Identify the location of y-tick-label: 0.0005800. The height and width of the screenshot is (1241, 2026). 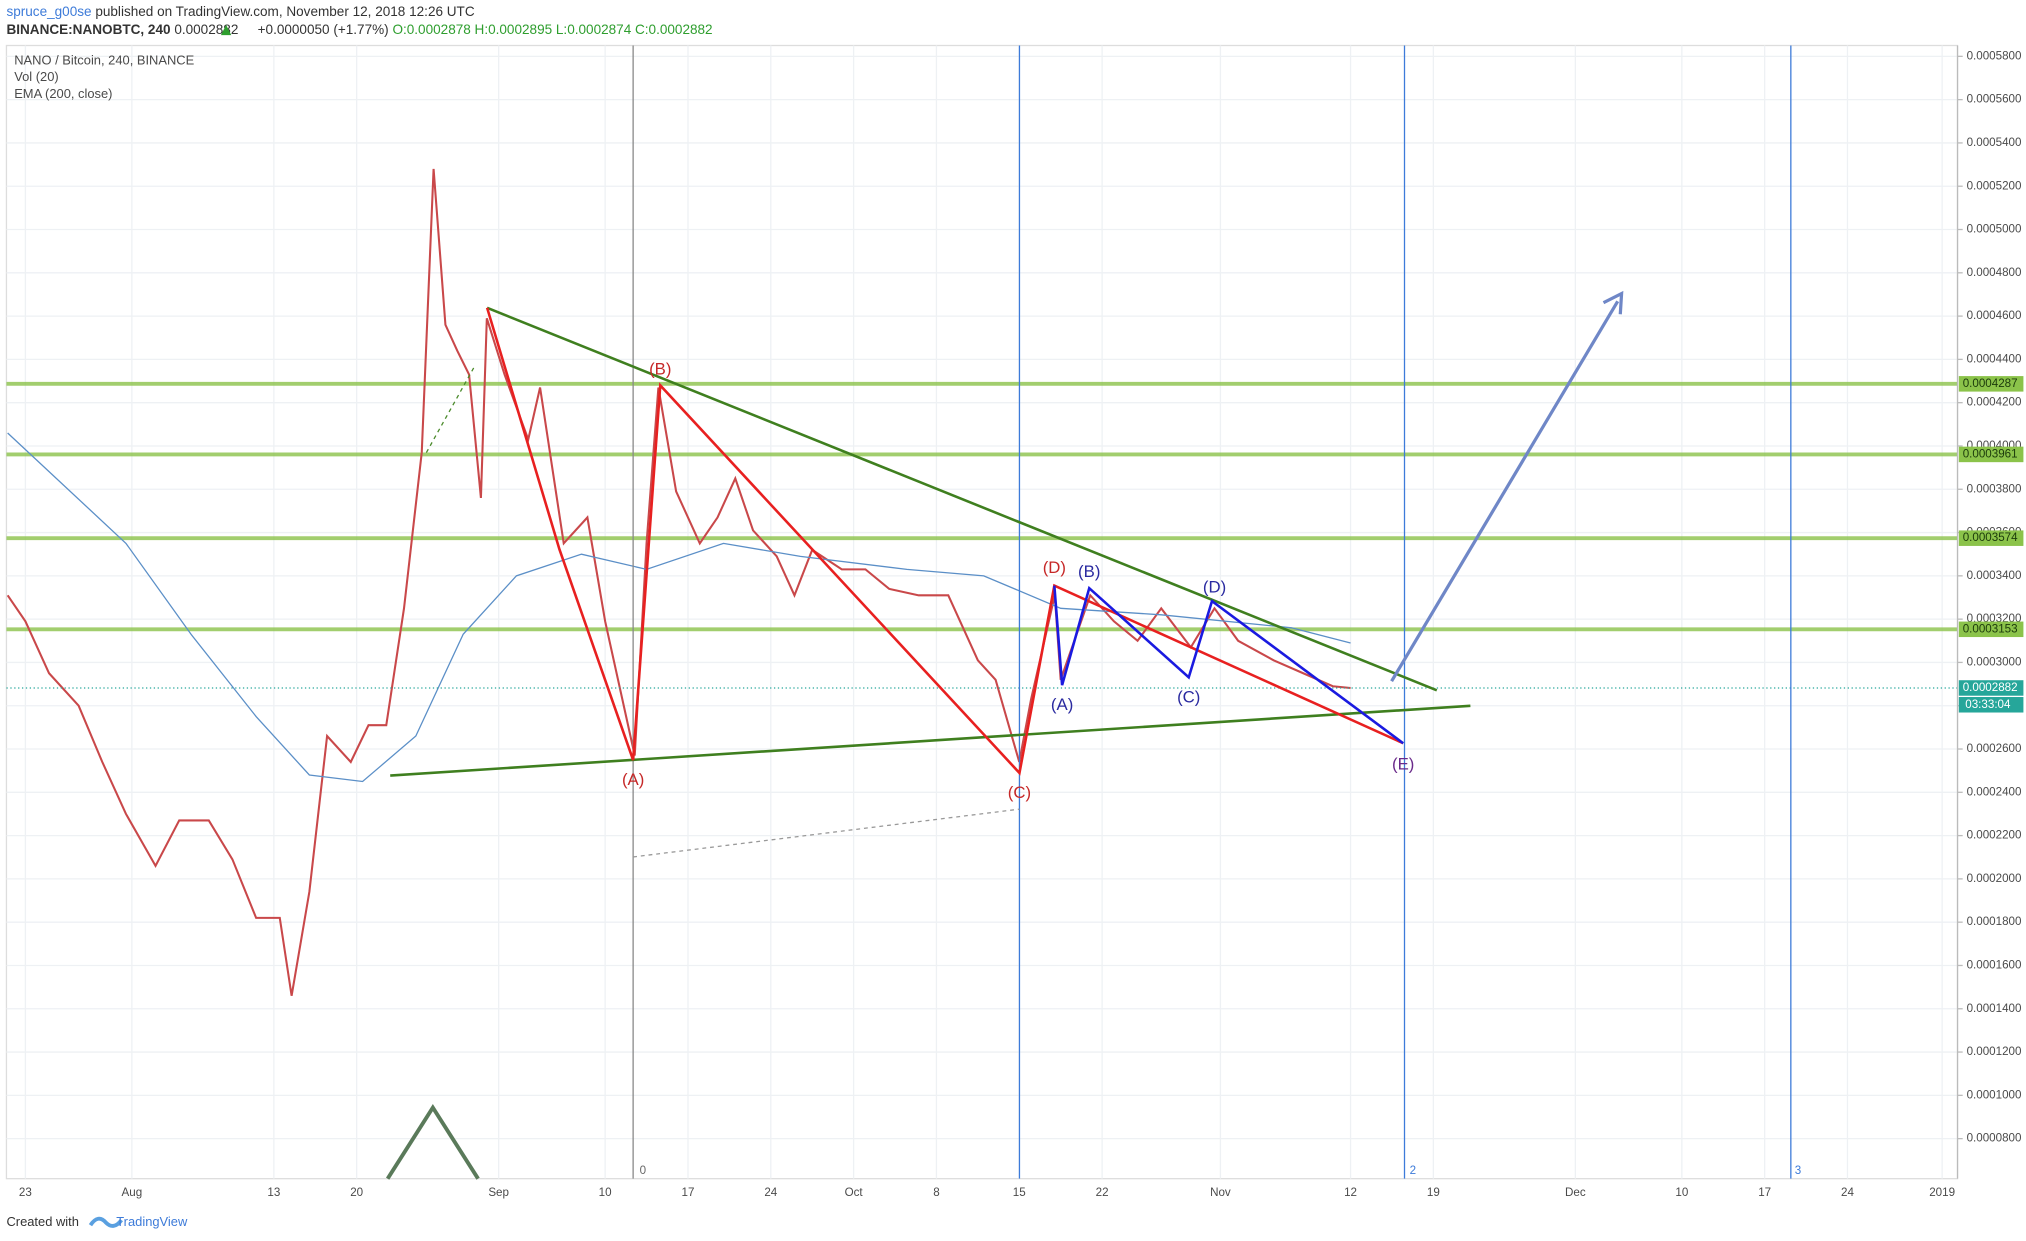
(1994, 55).